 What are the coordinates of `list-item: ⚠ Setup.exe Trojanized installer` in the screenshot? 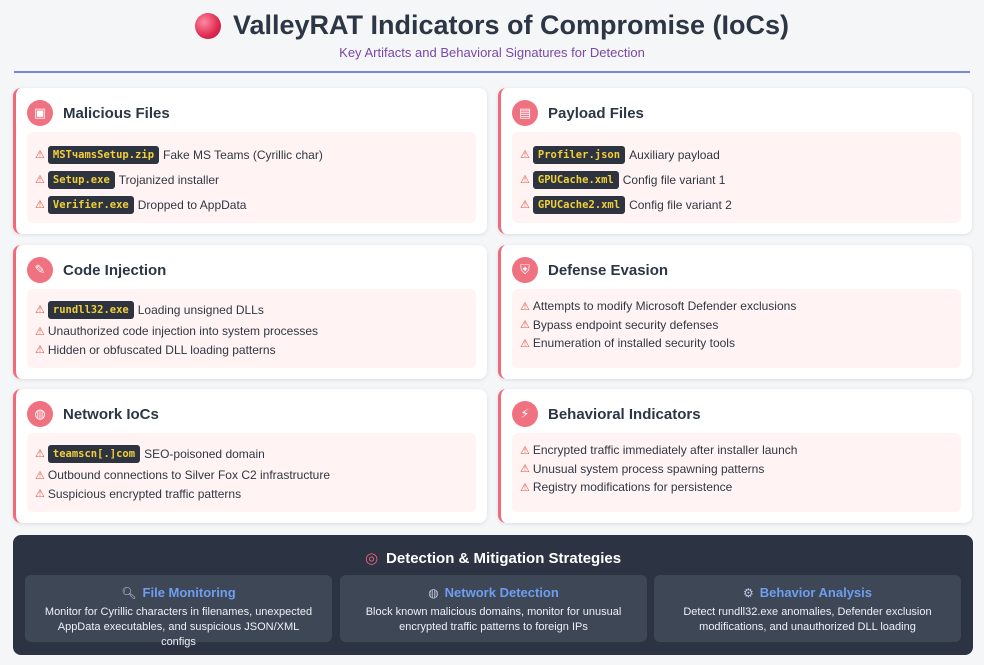 It's located at (251, 179).